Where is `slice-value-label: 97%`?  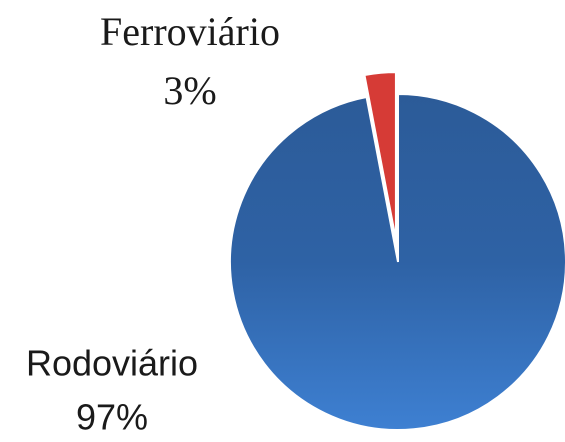
slice-value-label: 97% is located at coordinates (112, 417).